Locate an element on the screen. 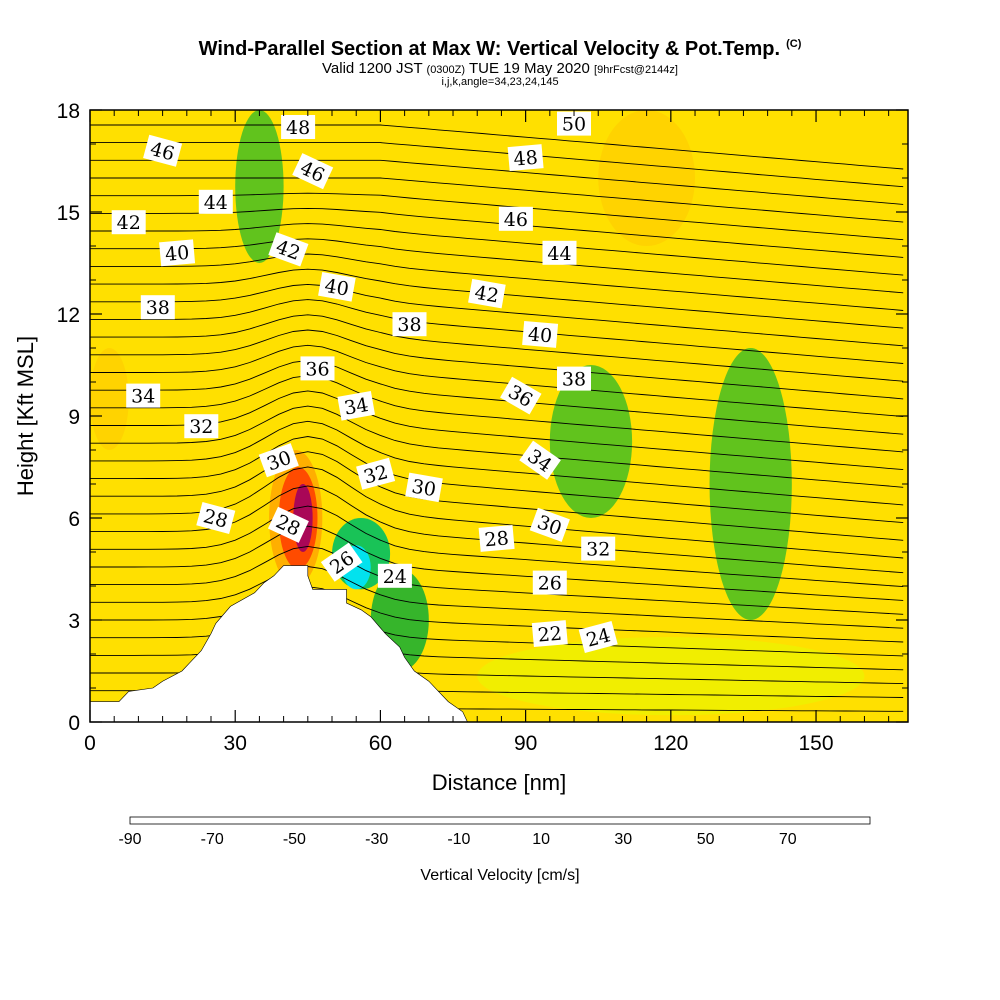 The height and width of the screenshot is (1000, 1000). y-tick-label: 6 is located at coordinates (74, 519).